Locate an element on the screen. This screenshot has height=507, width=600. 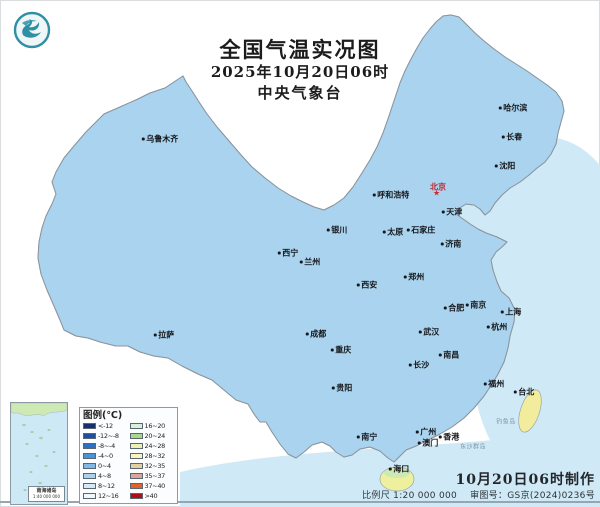
legend-item: 0~4 is located at coordinates (105, 466).